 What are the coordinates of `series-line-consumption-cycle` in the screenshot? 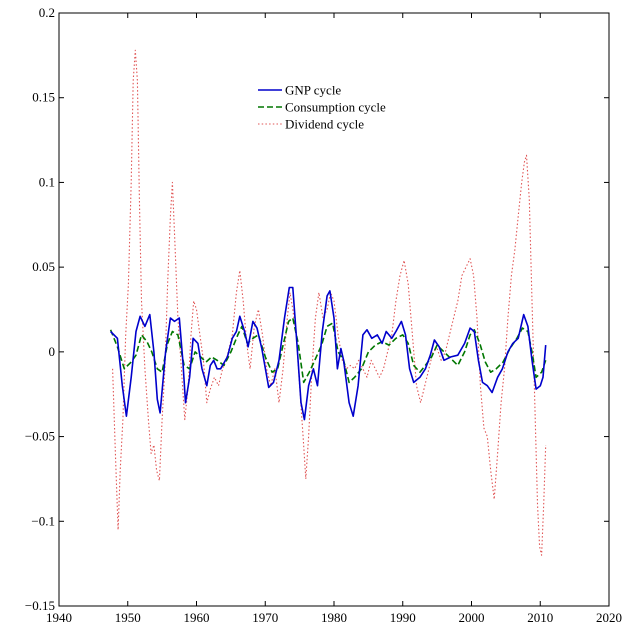 It's located at (328, 350).